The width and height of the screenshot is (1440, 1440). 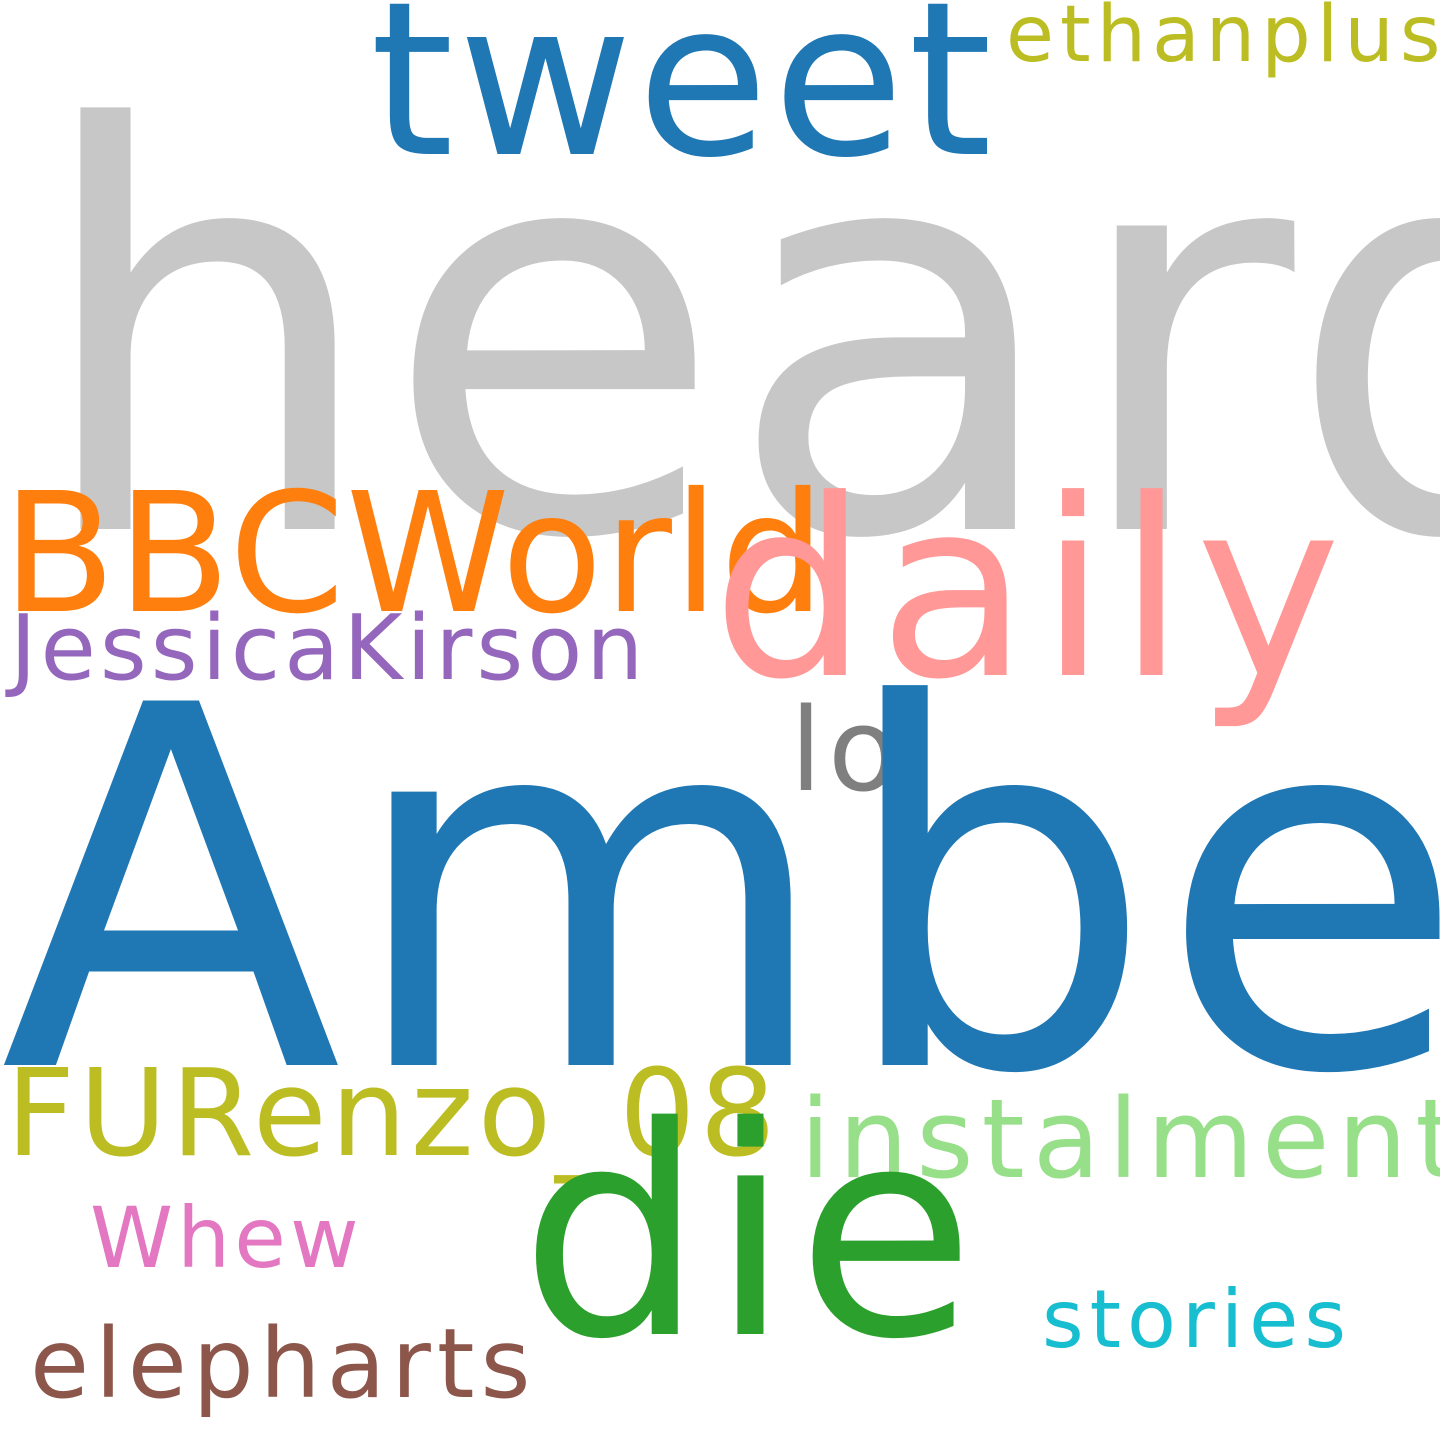 What do you see at coordinates (683, 102) in the screenshot?
I see `word-tweet: tweet` at bounding box center [683, 102].